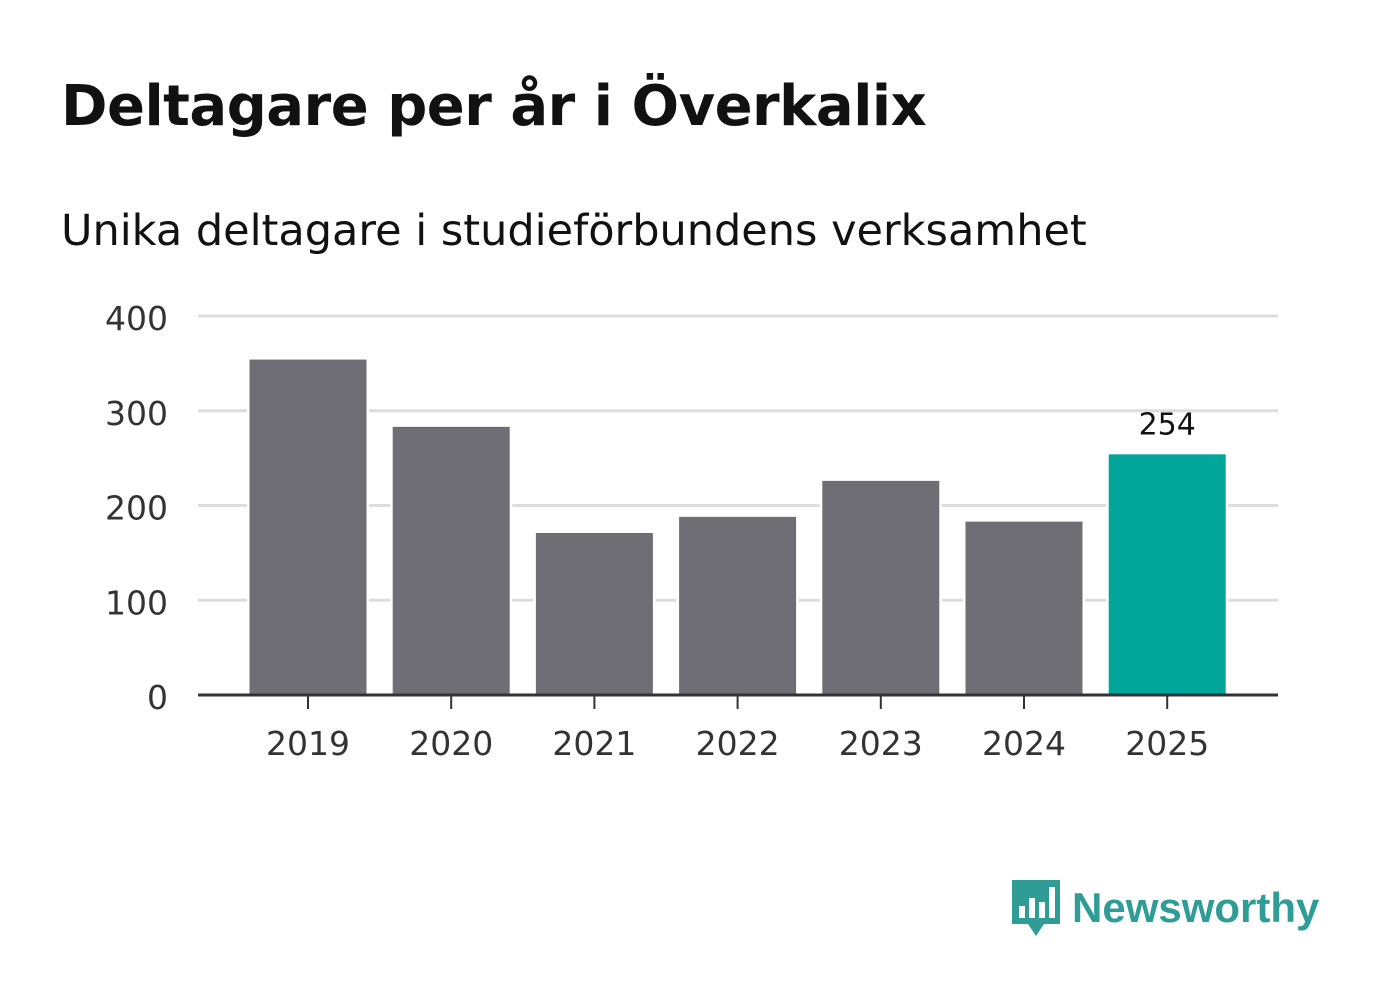 The width and height of the screenshot is (1382, 999). What do you see at coordinates (1024, 743) in the screenshot?
I see `x-tick-label: 2024` at bounding box center [1024, 743].